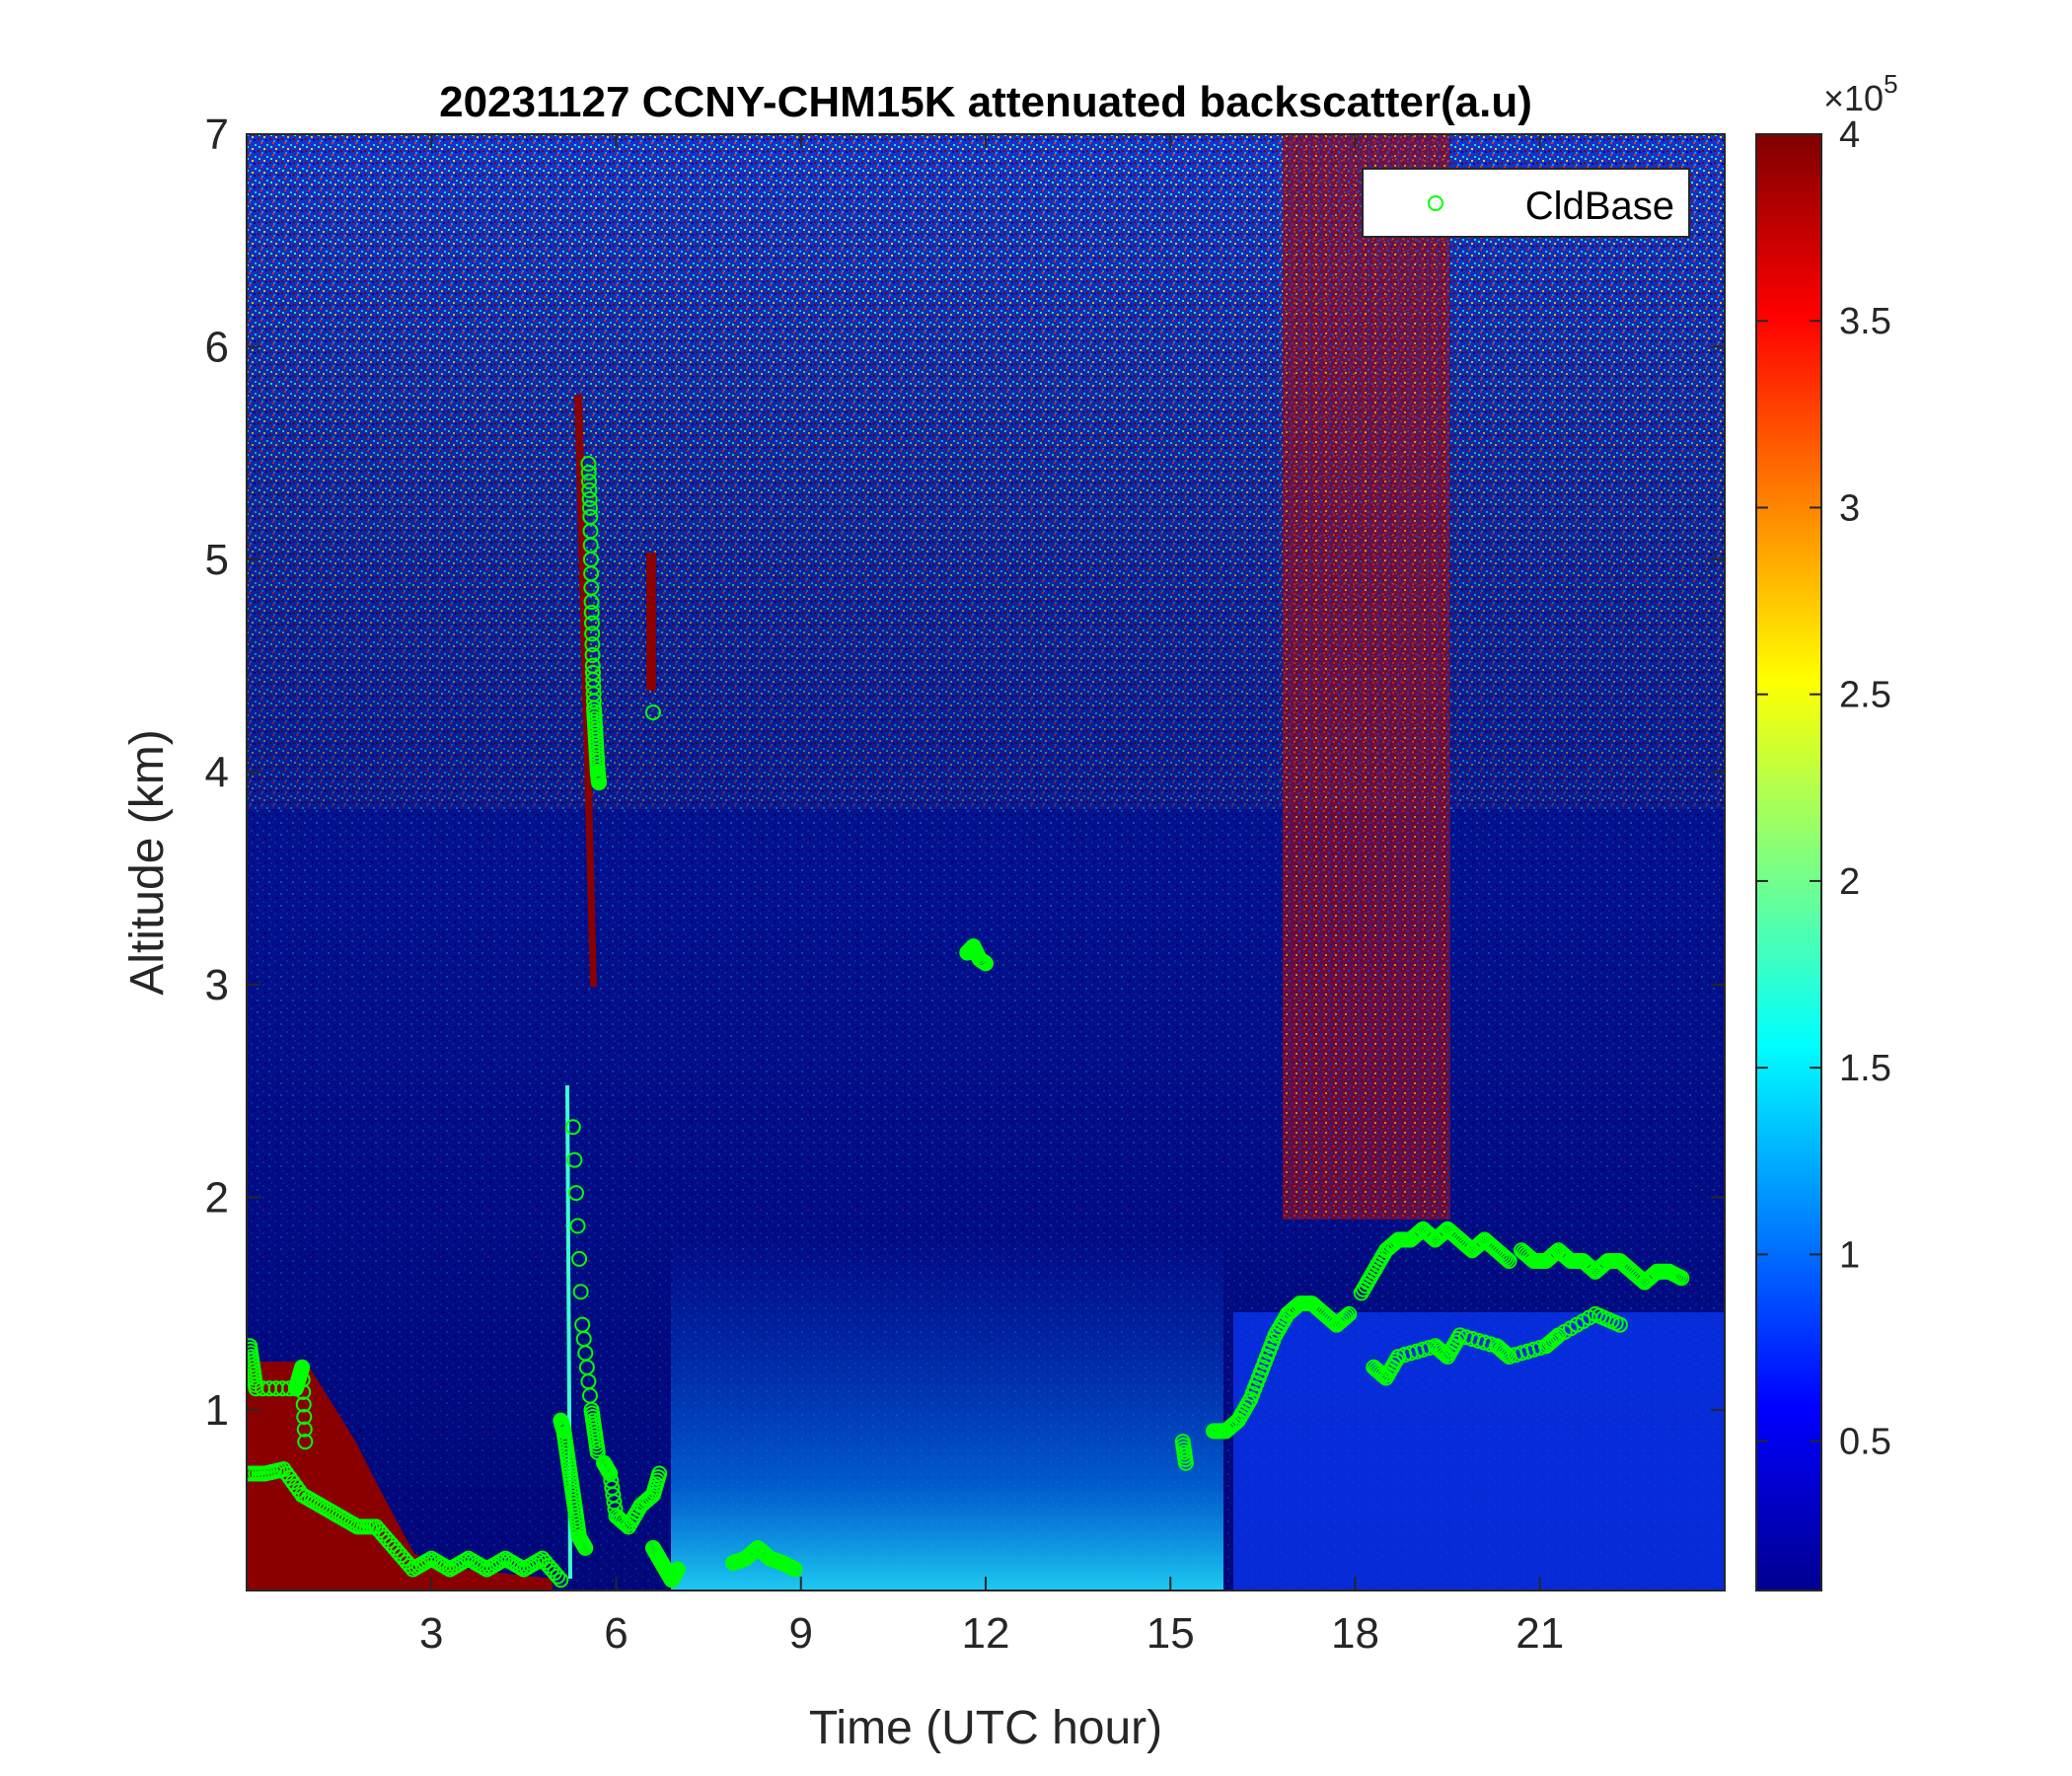  I want to click on colorbar-exponent-base: ×10, so click(1854, 98).